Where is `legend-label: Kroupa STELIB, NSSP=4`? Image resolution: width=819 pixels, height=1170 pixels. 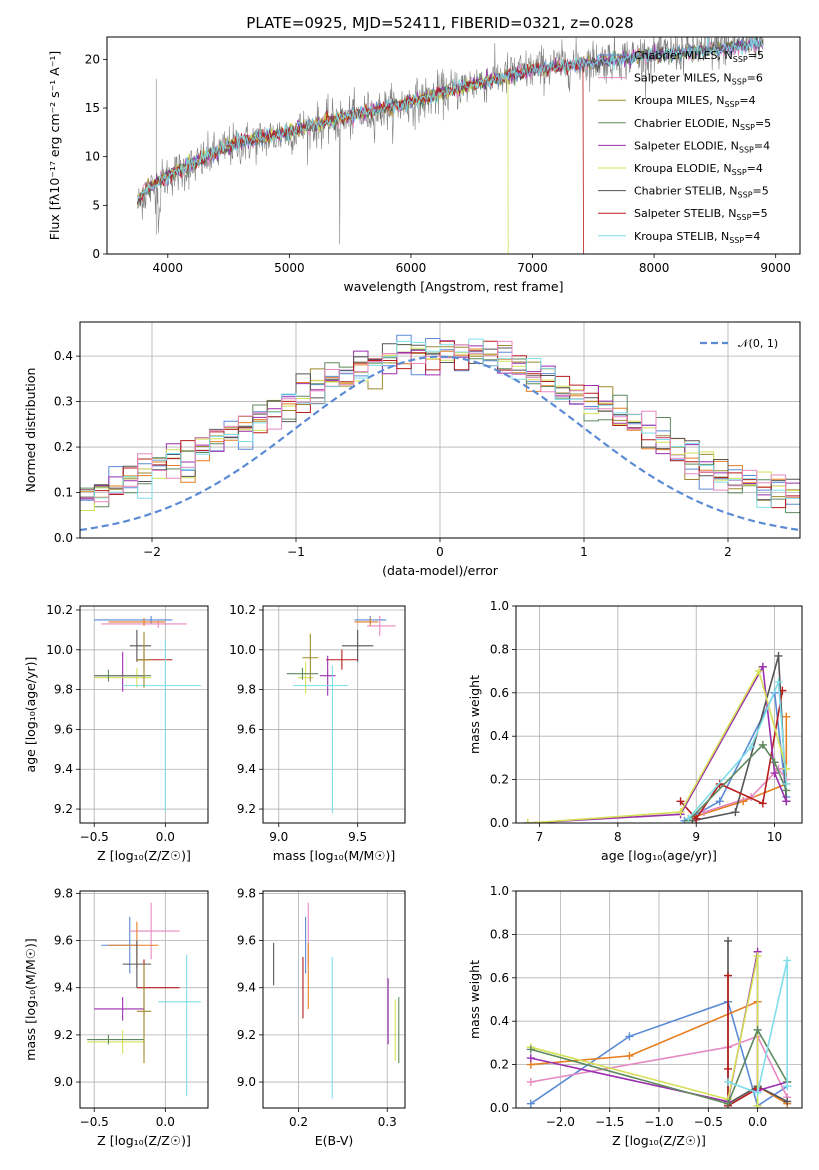
legend-label: Kroupa STELIB, NSSP=4 is located at coordinates (697, 237).